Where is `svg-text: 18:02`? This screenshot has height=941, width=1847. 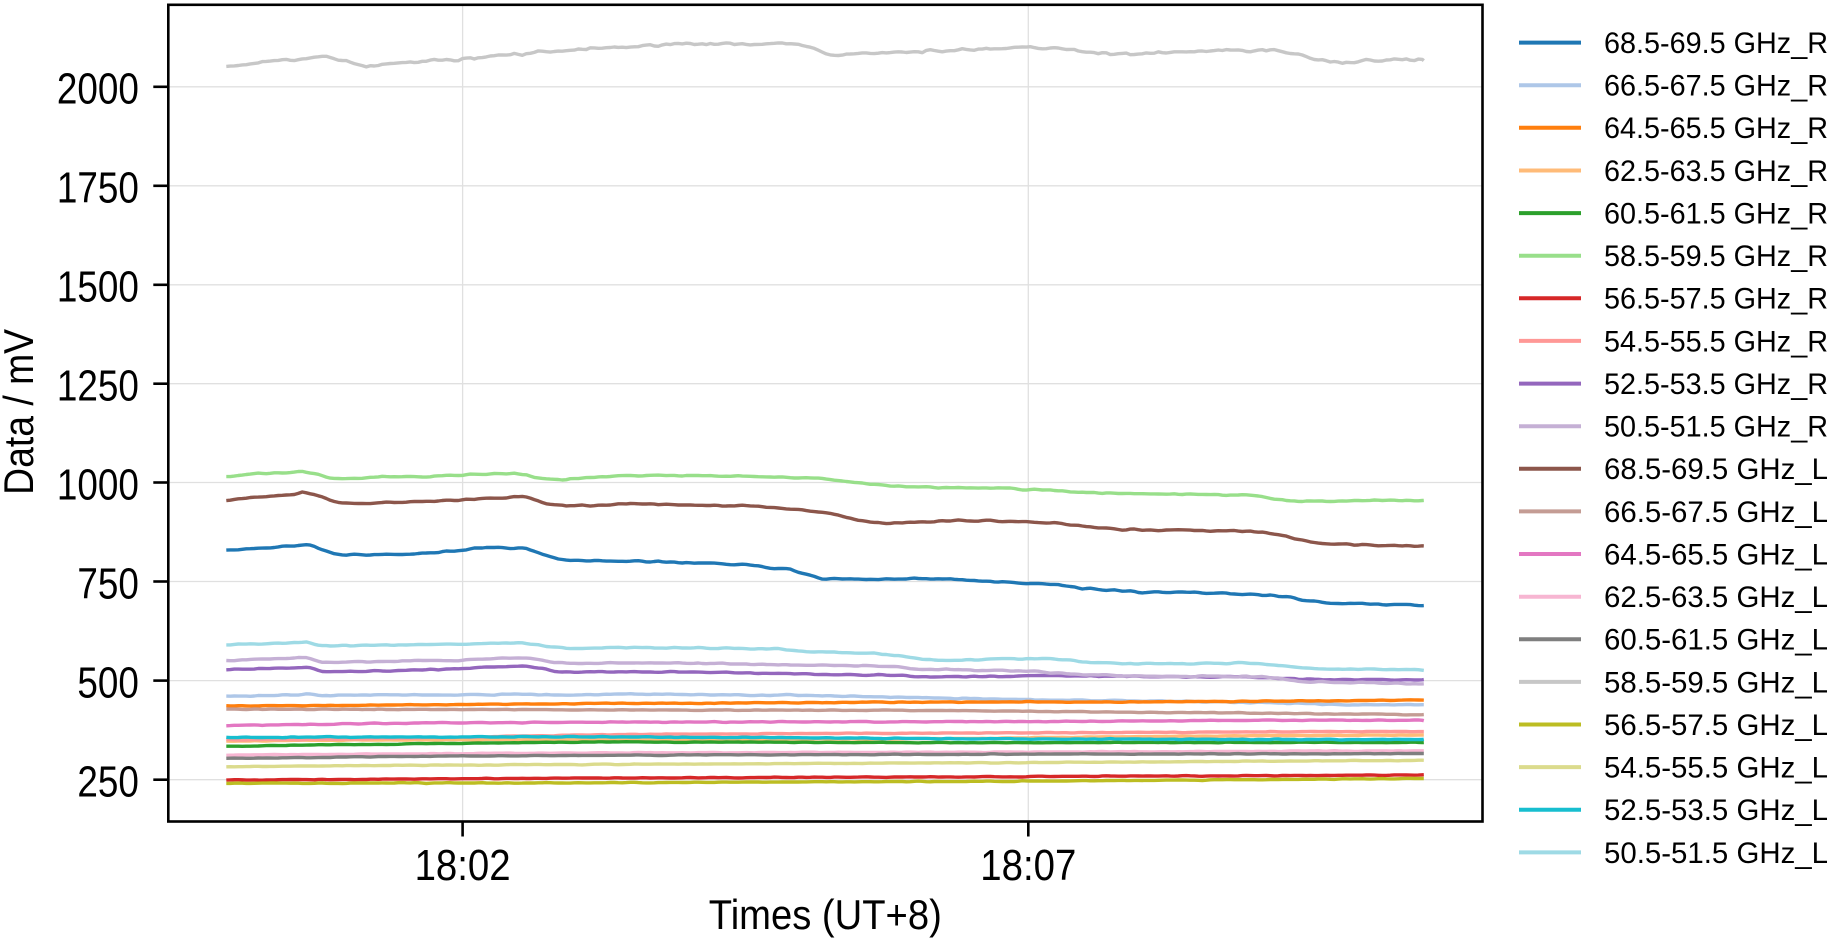 svg-text: 18:02 is located at coordinates (463, 865).